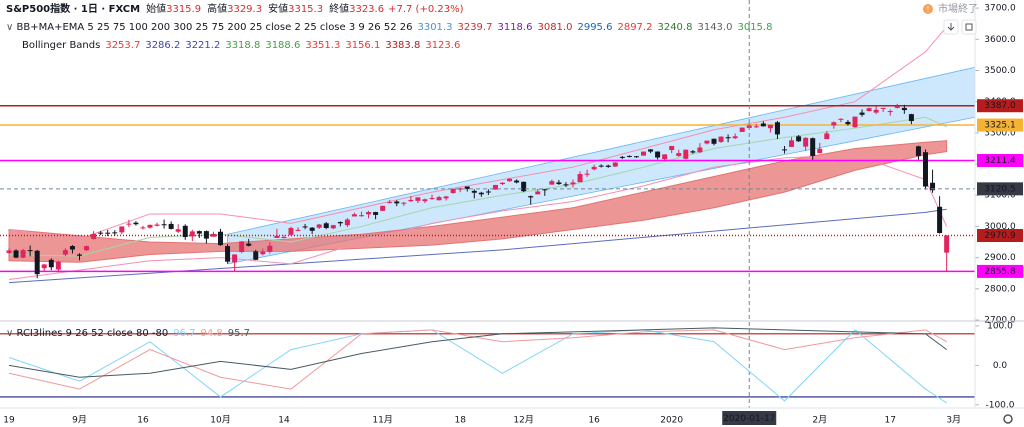  I want to click on y-tick-label: 3500.0, so click(1000, 71).